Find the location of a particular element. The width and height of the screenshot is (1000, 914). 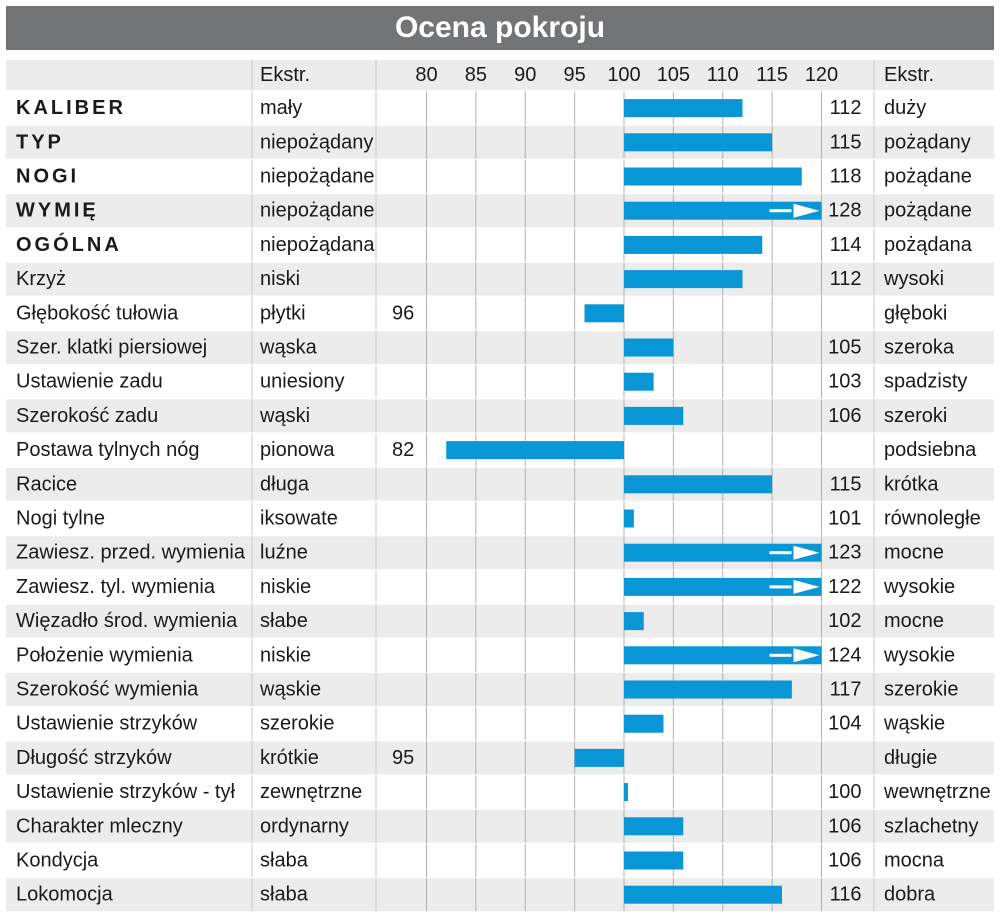

trait-label: Racice is located at coordinates (46, 484).